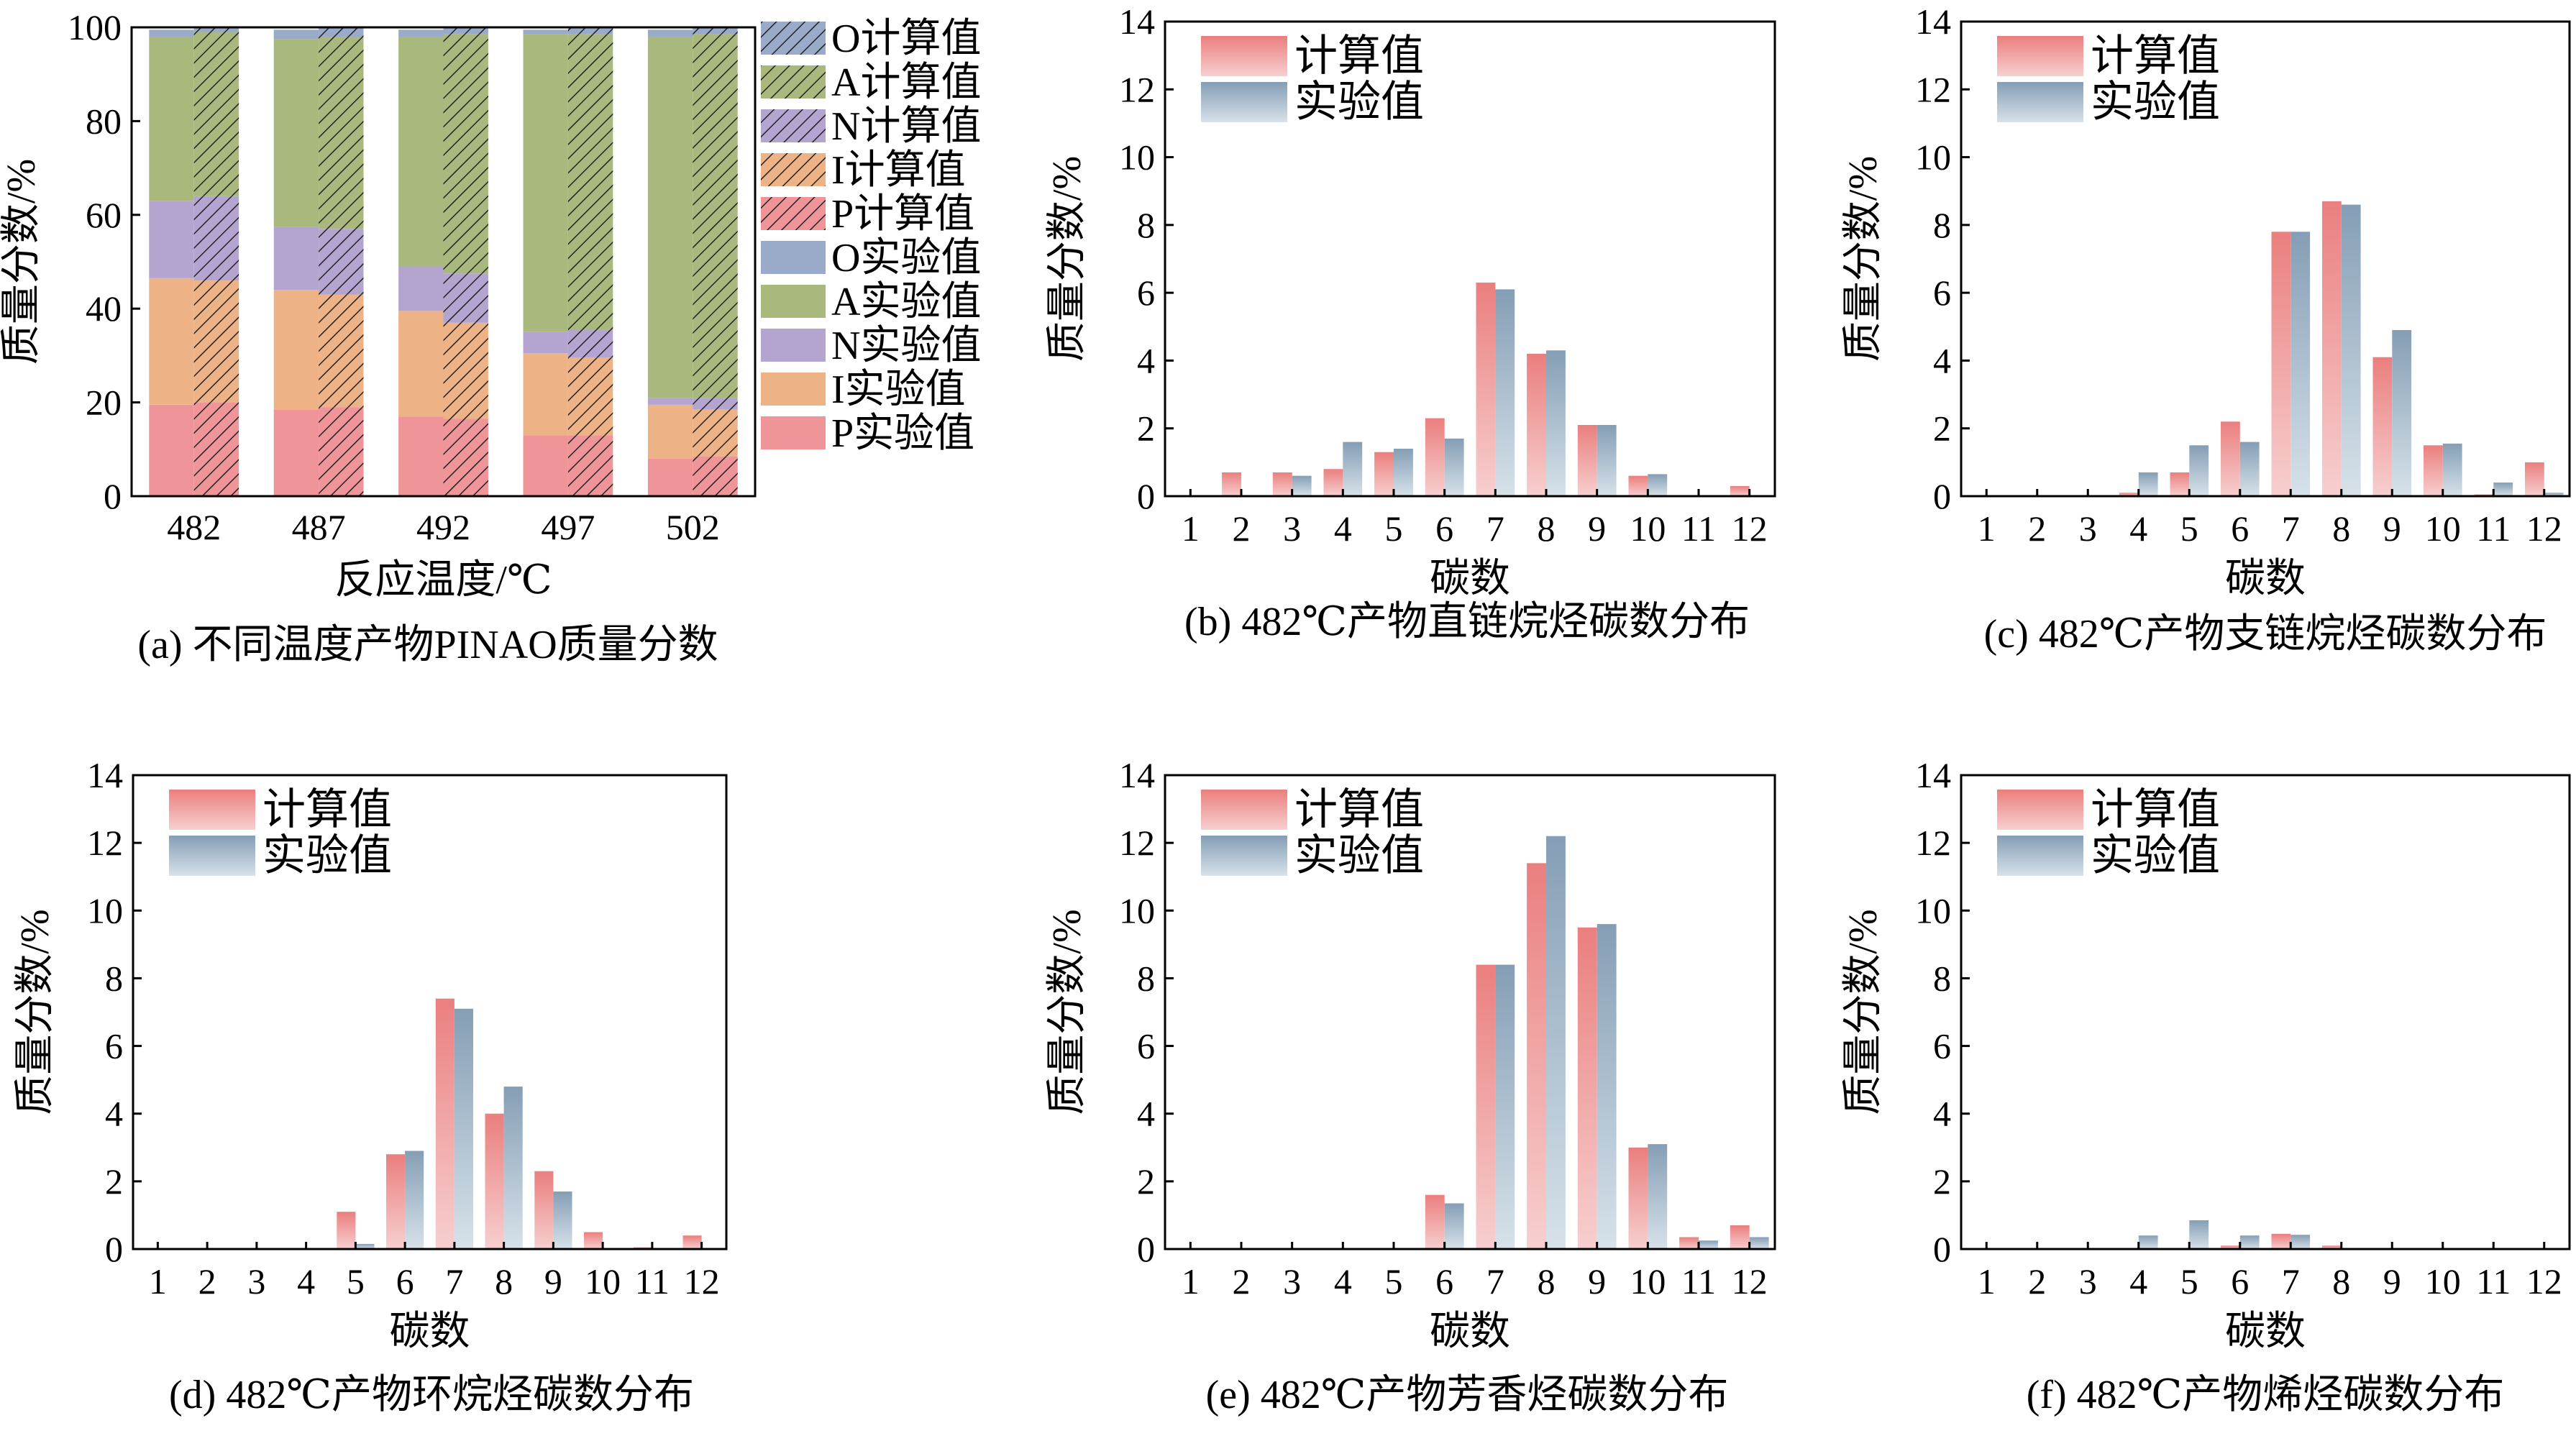  I want to click on x-tick-label-a: 502, so click(693, 527).